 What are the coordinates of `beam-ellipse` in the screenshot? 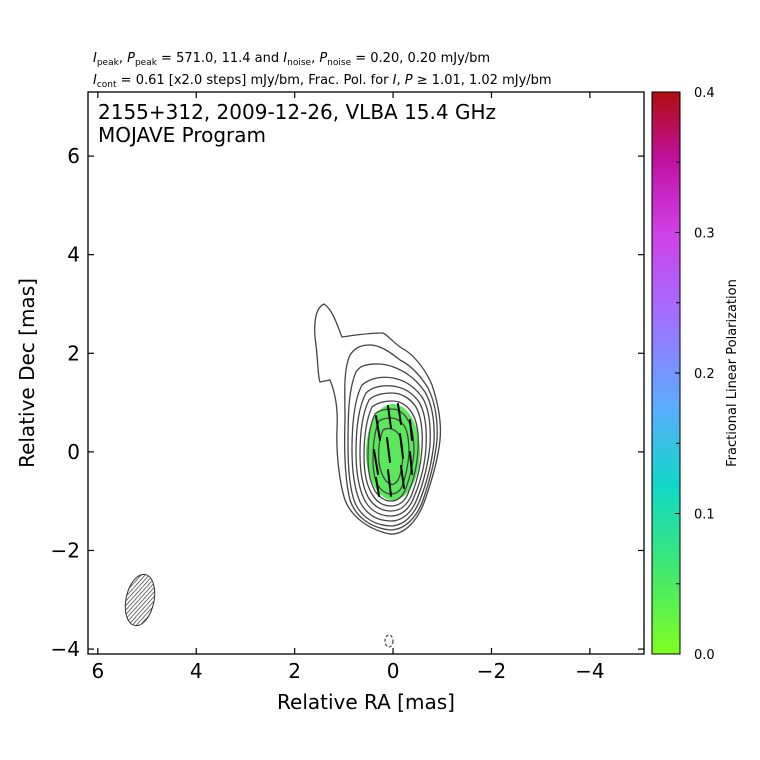 It's located at (140, 600).